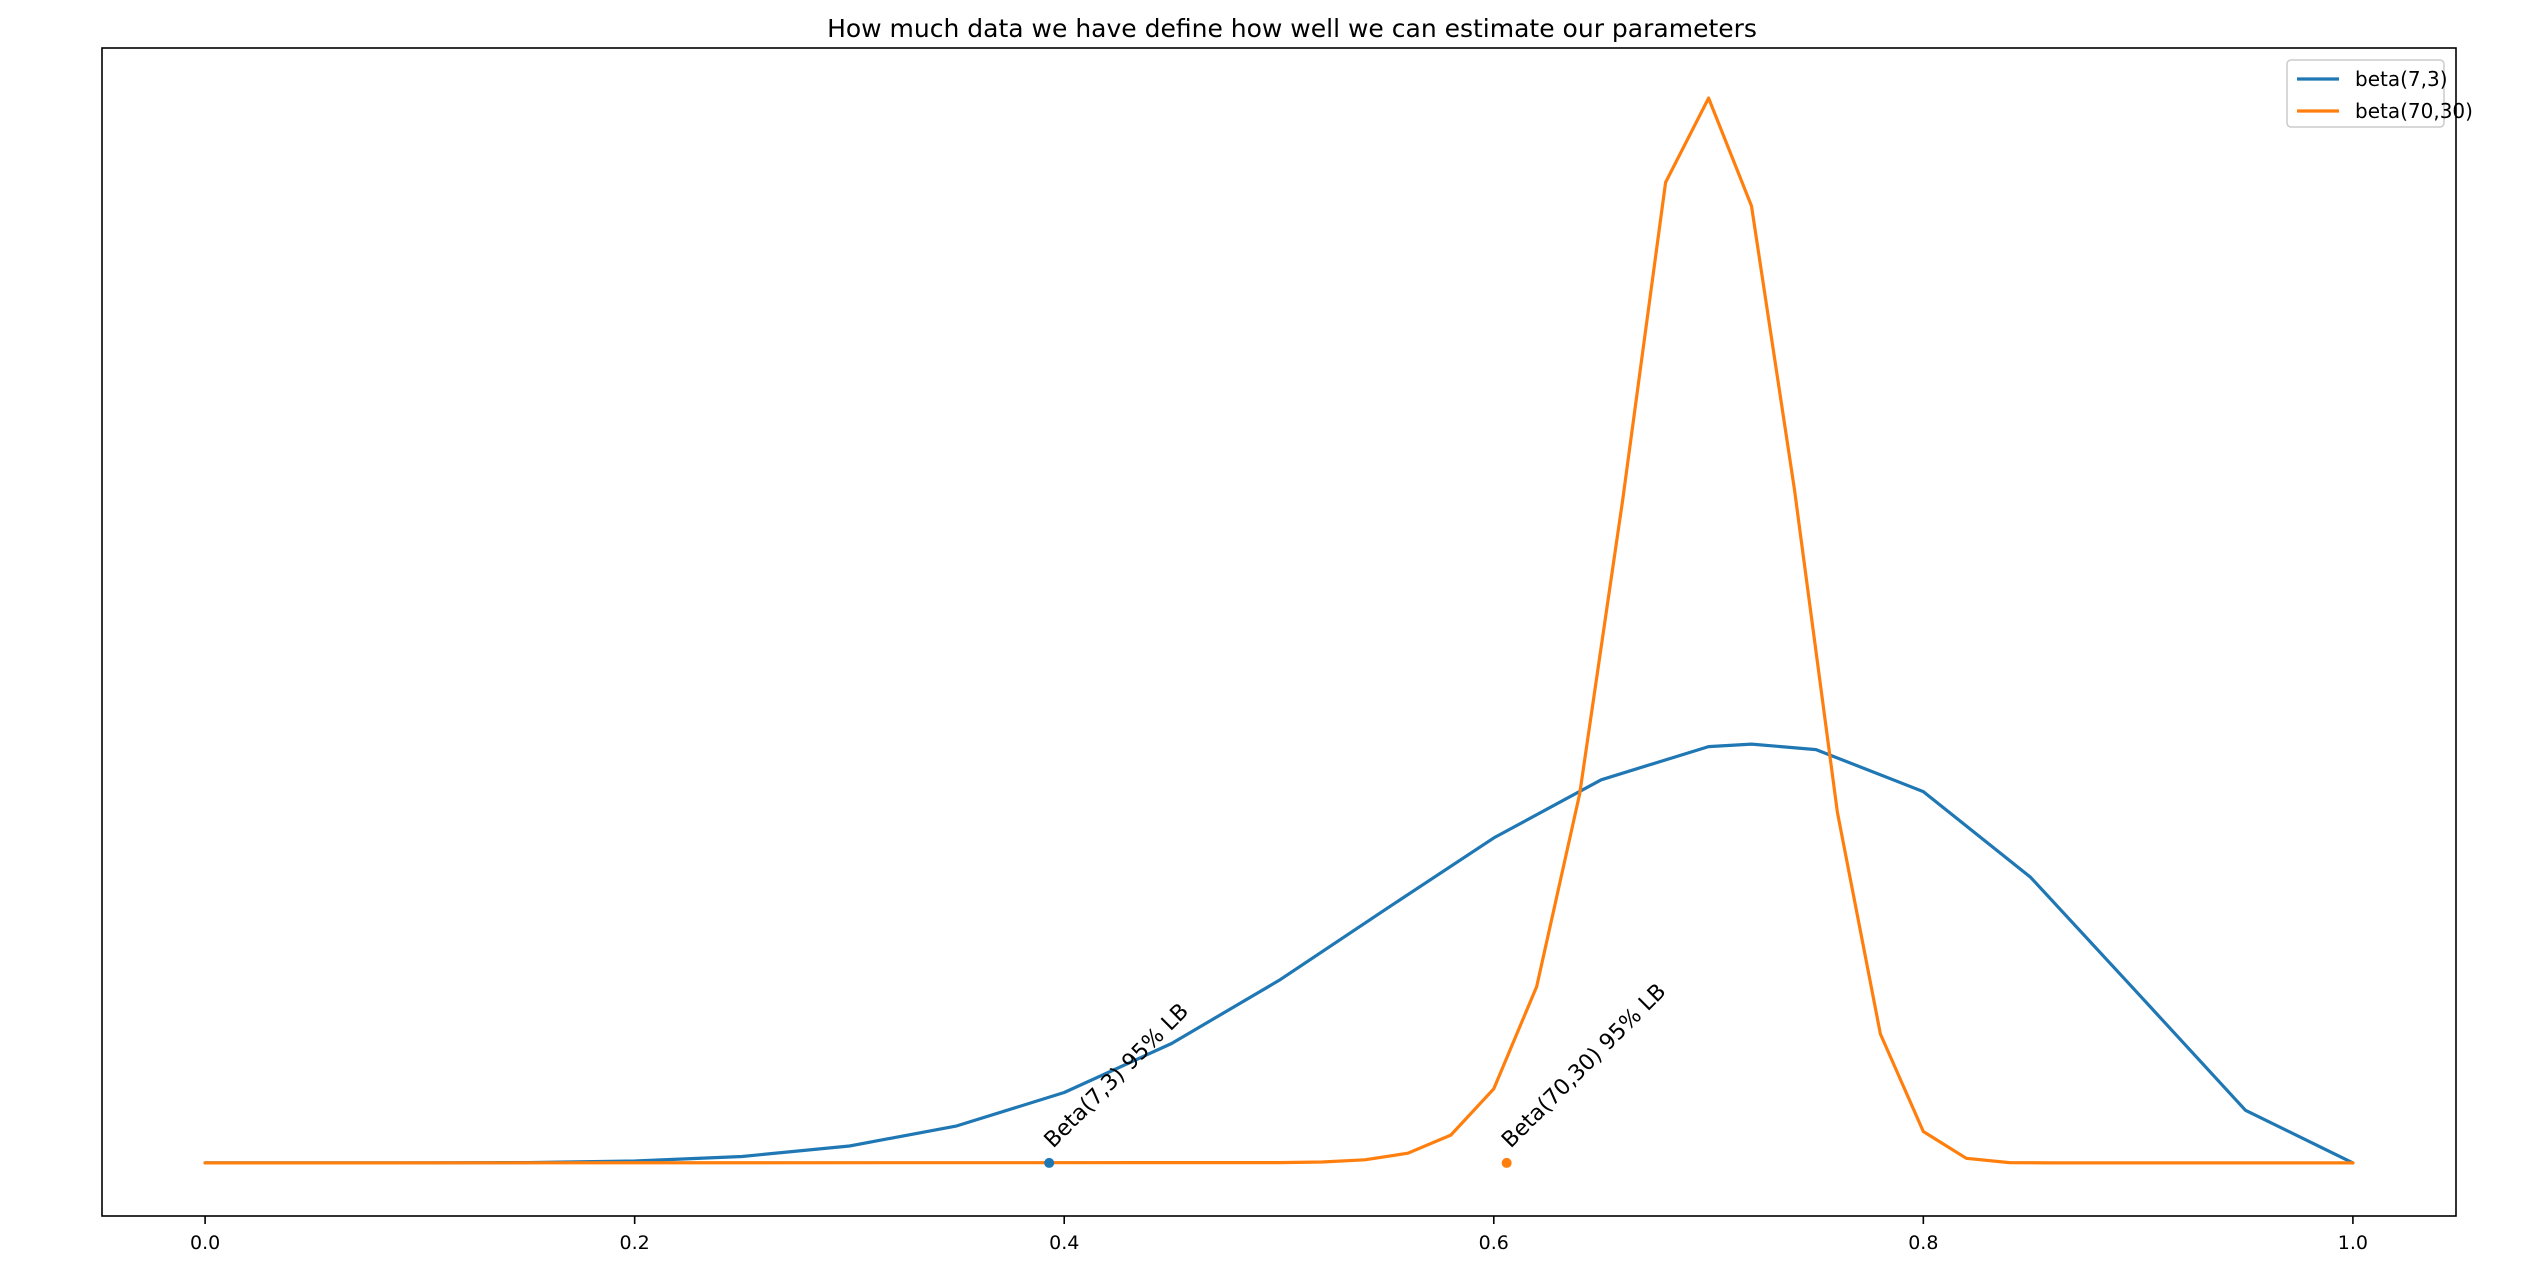 The image size is (2526, 1264). I want to click on annotations: Beta(7,3) 95% LB Beta(70,30) 95% LB, so click(1355, 1073).